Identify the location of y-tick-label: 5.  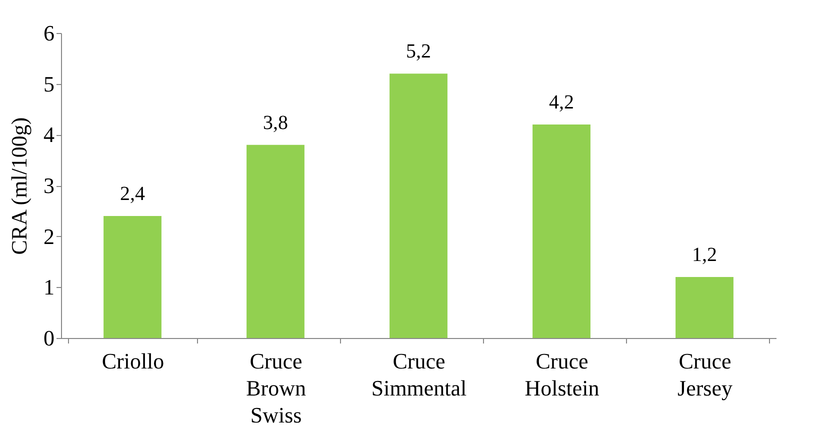
(49, 83).